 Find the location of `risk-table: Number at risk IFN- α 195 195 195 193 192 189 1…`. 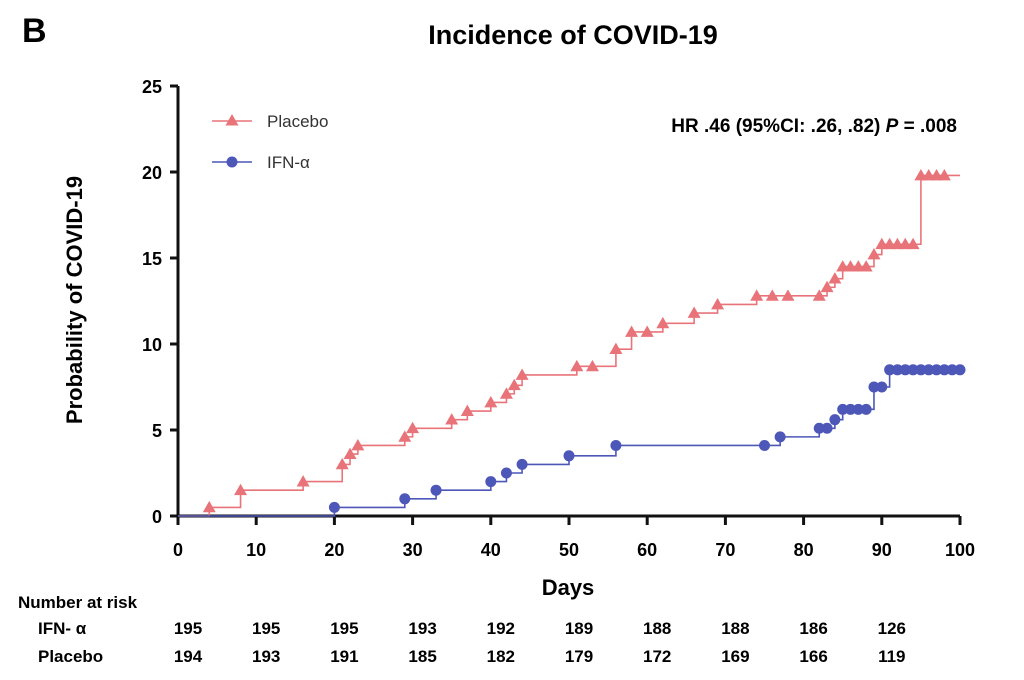

risk-table: Number at risk IFN- α 195 195 195 193 192 189 1… is located at coordinates (462, 629).